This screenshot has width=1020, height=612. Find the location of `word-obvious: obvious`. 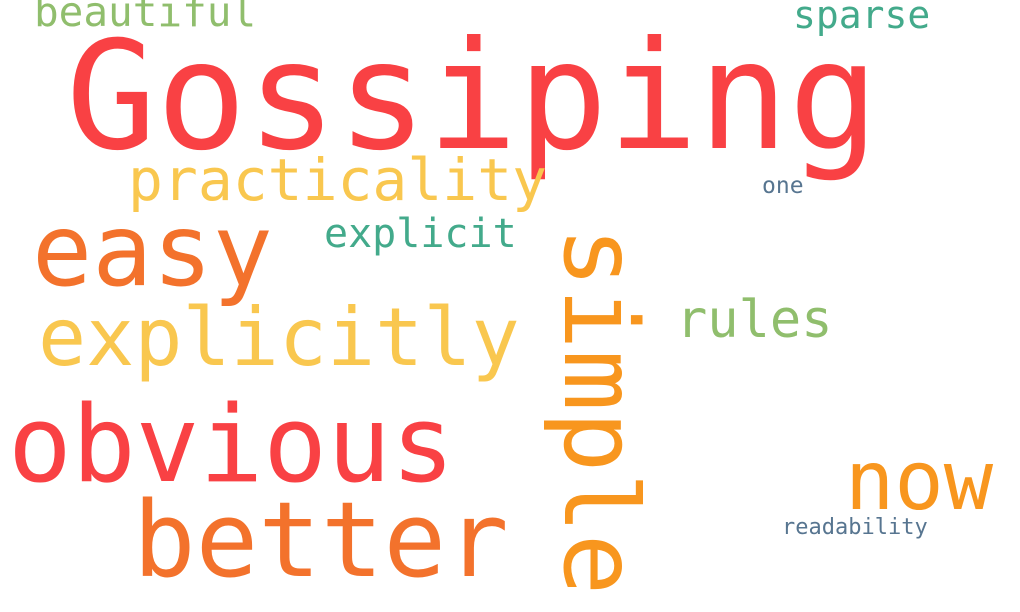

word-obvious: obvious is located at coordinates (231, 444).